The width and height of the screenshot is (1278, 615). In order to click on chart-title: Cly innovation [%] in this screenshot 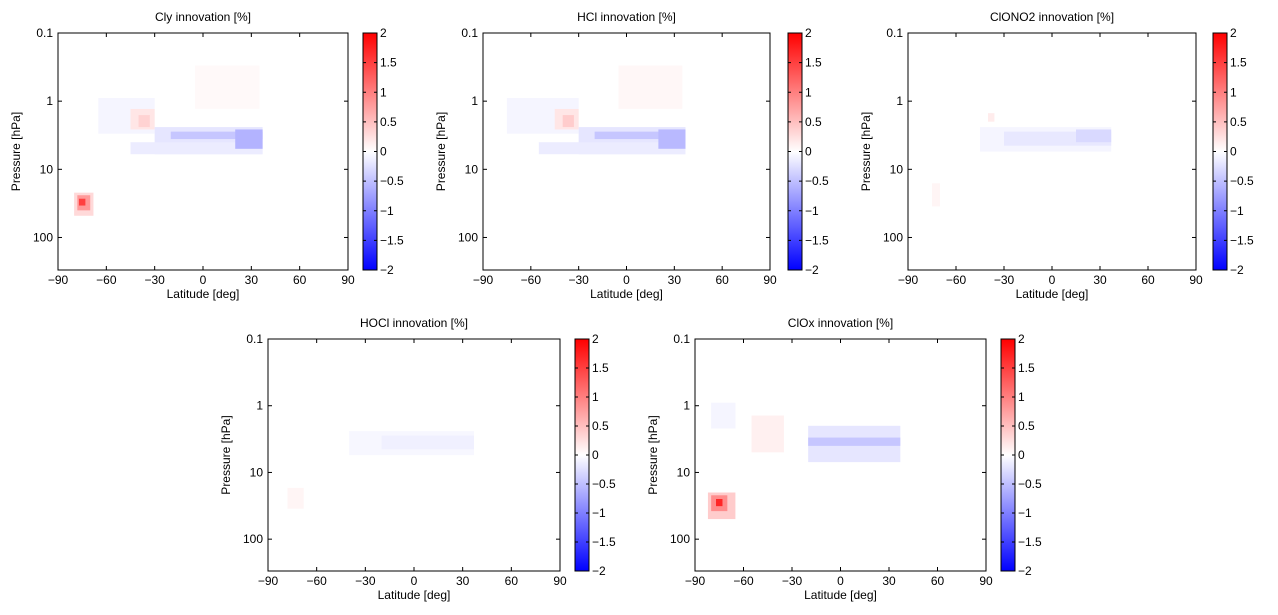, I will do `click(203, 17)`.